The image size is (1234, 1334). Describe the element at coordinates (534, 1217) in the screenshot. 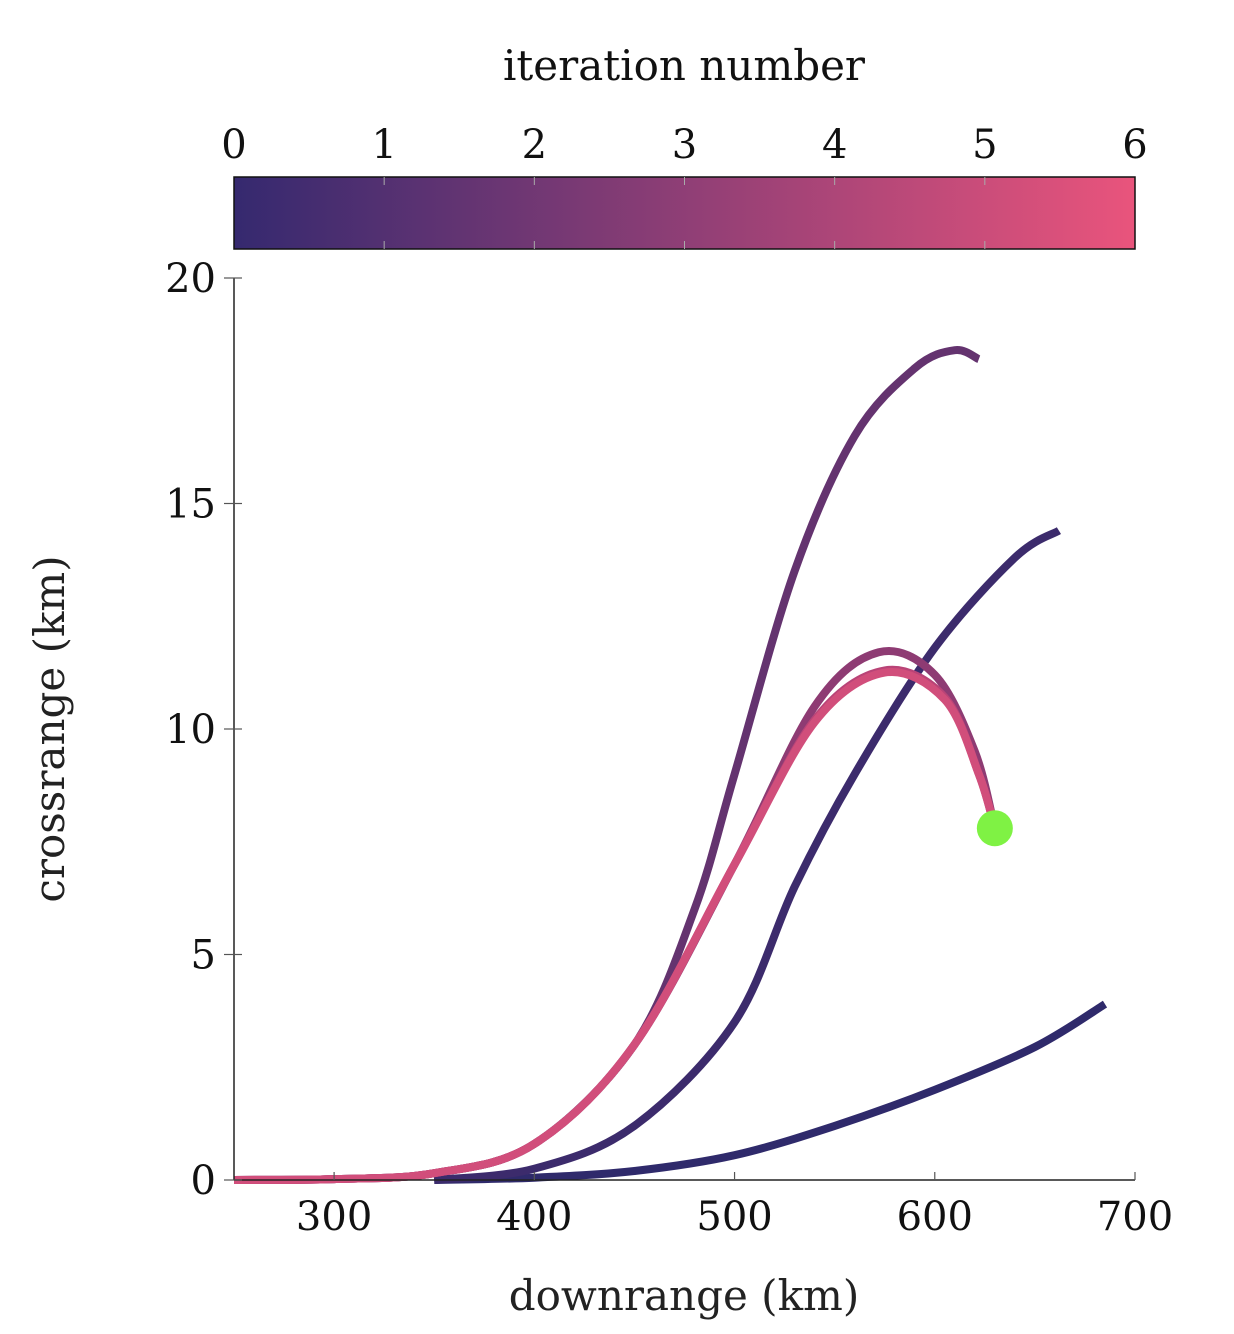

I see `x-tick-label: 400` at that location.